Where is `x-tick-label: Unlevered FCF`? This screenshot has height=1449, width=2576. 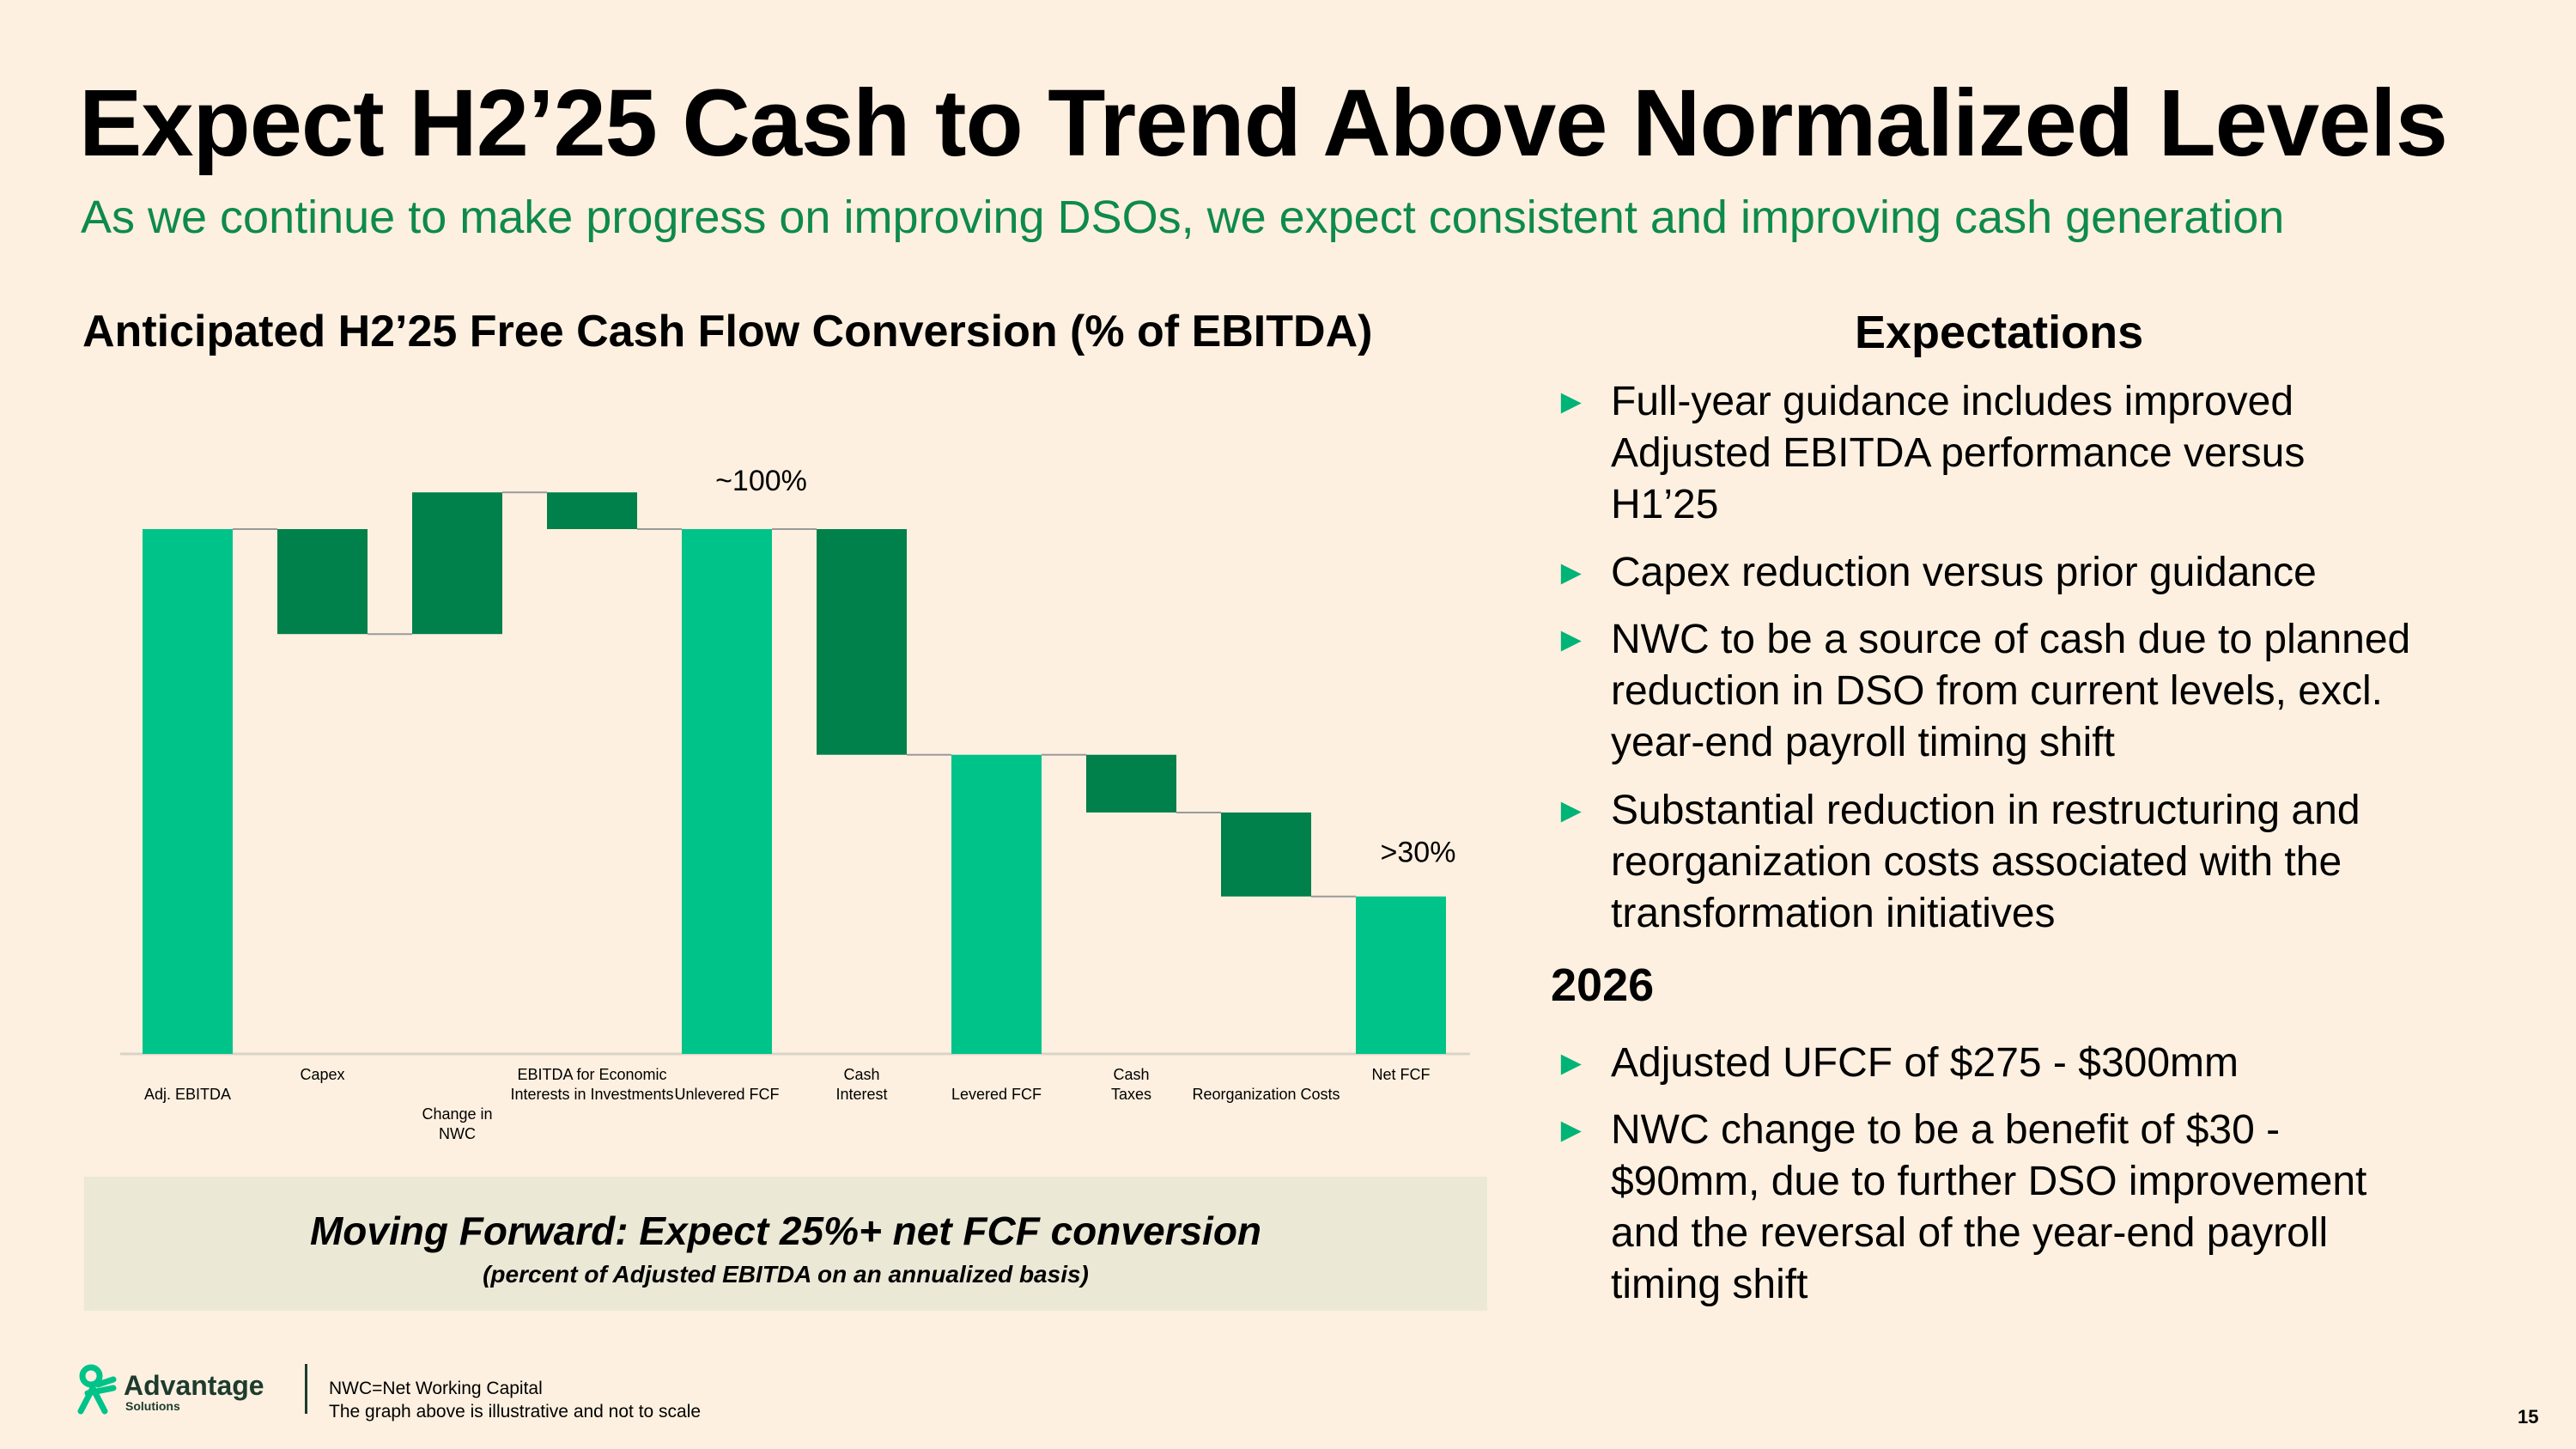 x-tick-label: Unlevered FCF is located at coordinates (726, 1094).